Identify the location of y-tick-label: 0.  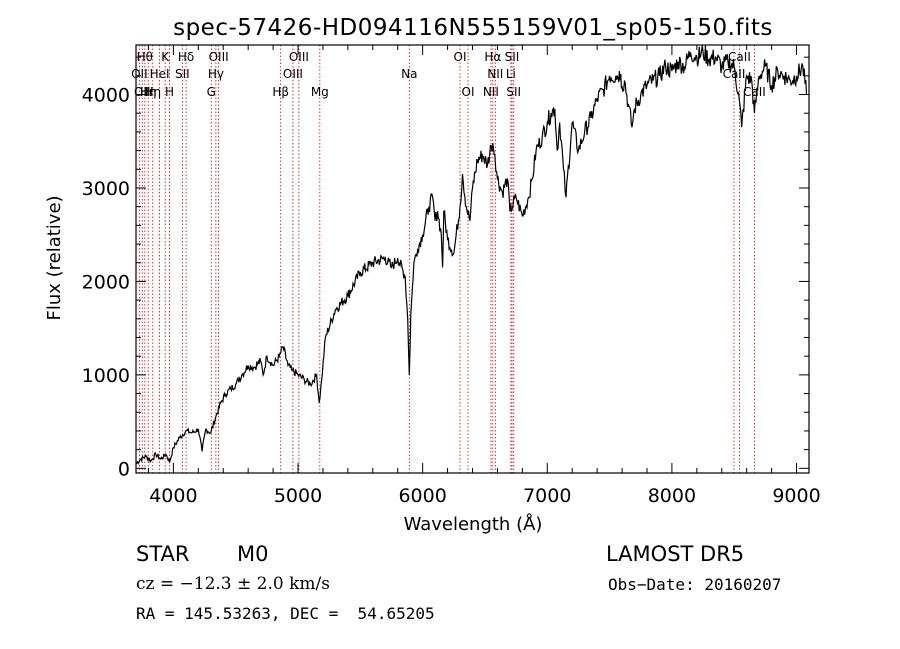
(124, 469).